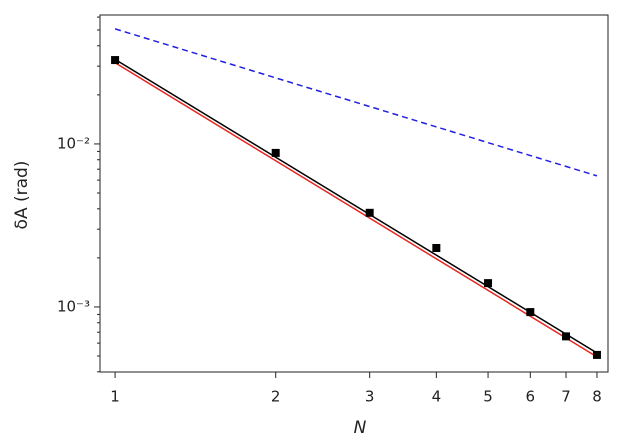  Describe the element at coordinates (488, 397) in the screenshot. I see `x-tick-label: 5` at that location.